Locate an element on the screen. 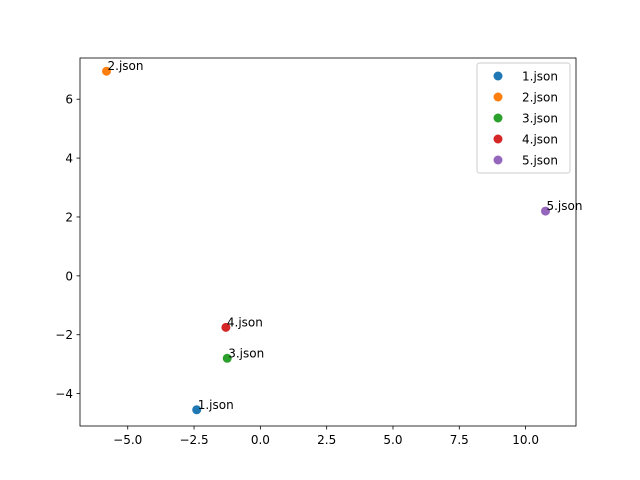 The height and width of the screenshot is (480, 640). x-tick-label: 10.0 is located at coordinates (525, 440).